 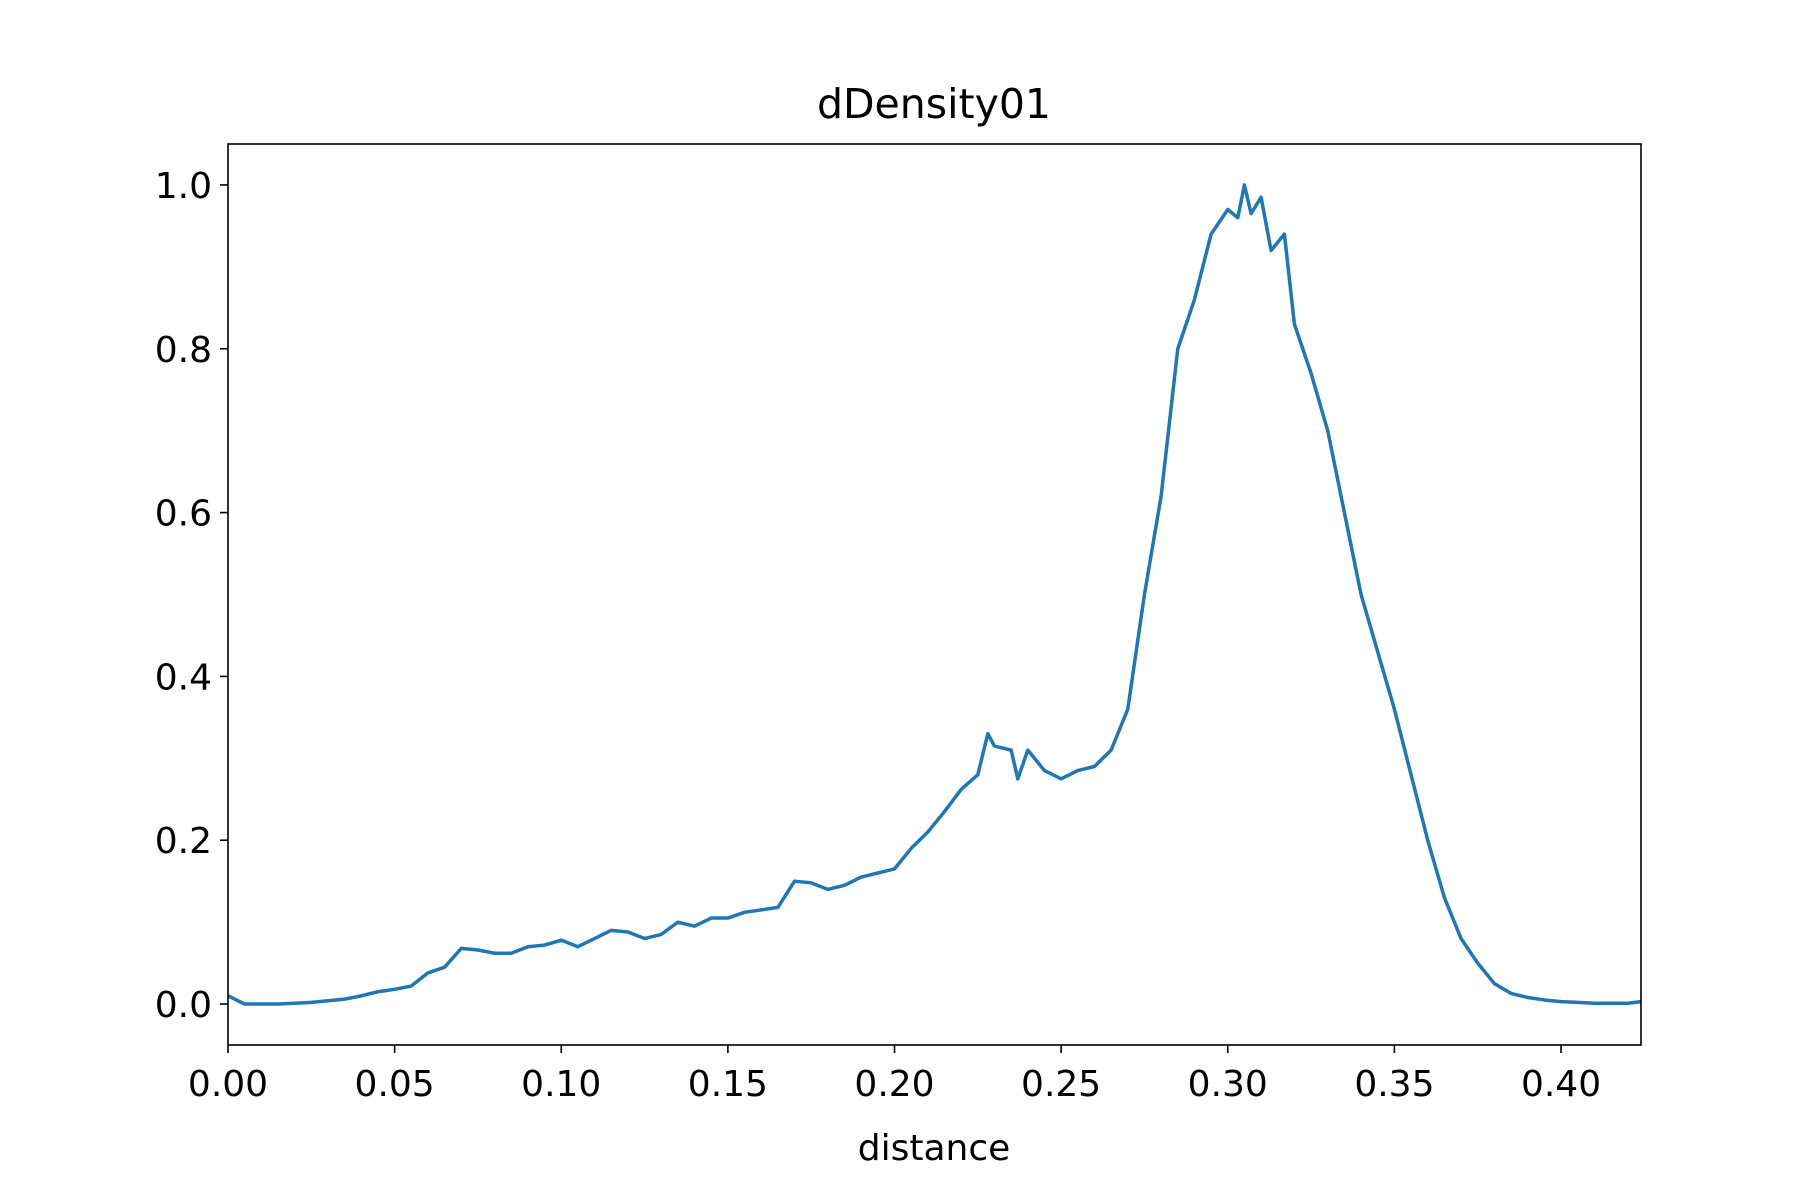 I want to click on y-tick-label: 1.0, so click(x=183, y=186).